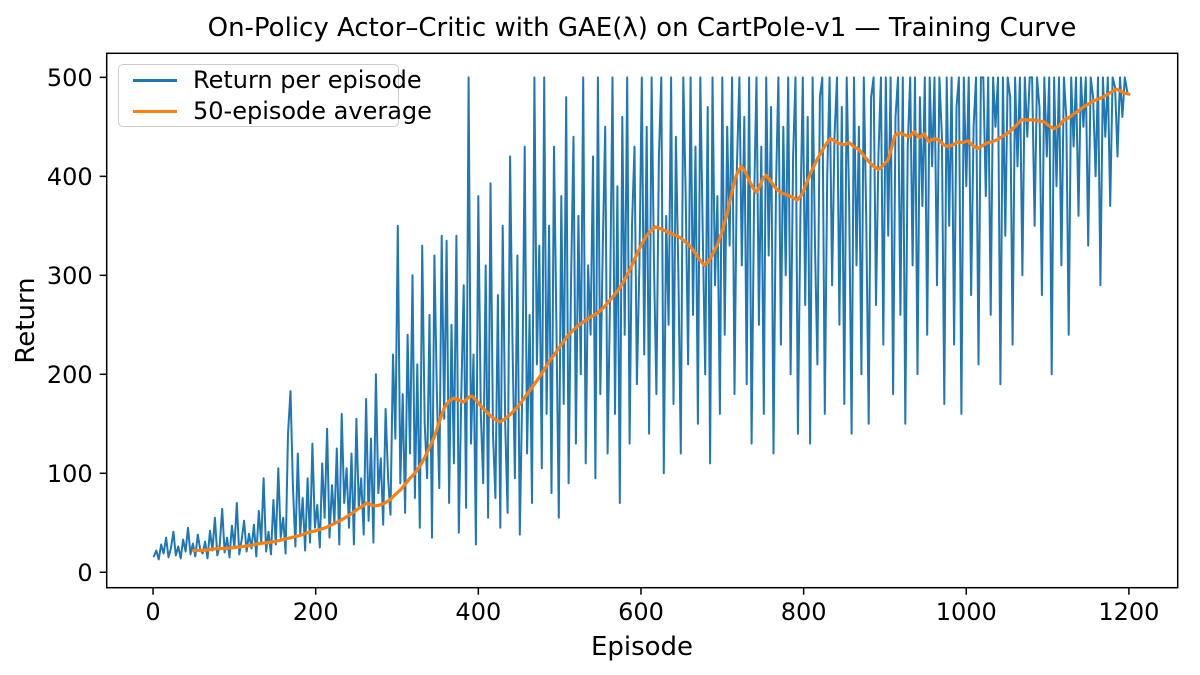 The height and width of the screenshot is (675, 1200). I want to click on y-tick-label: 200, so click(70, 375).